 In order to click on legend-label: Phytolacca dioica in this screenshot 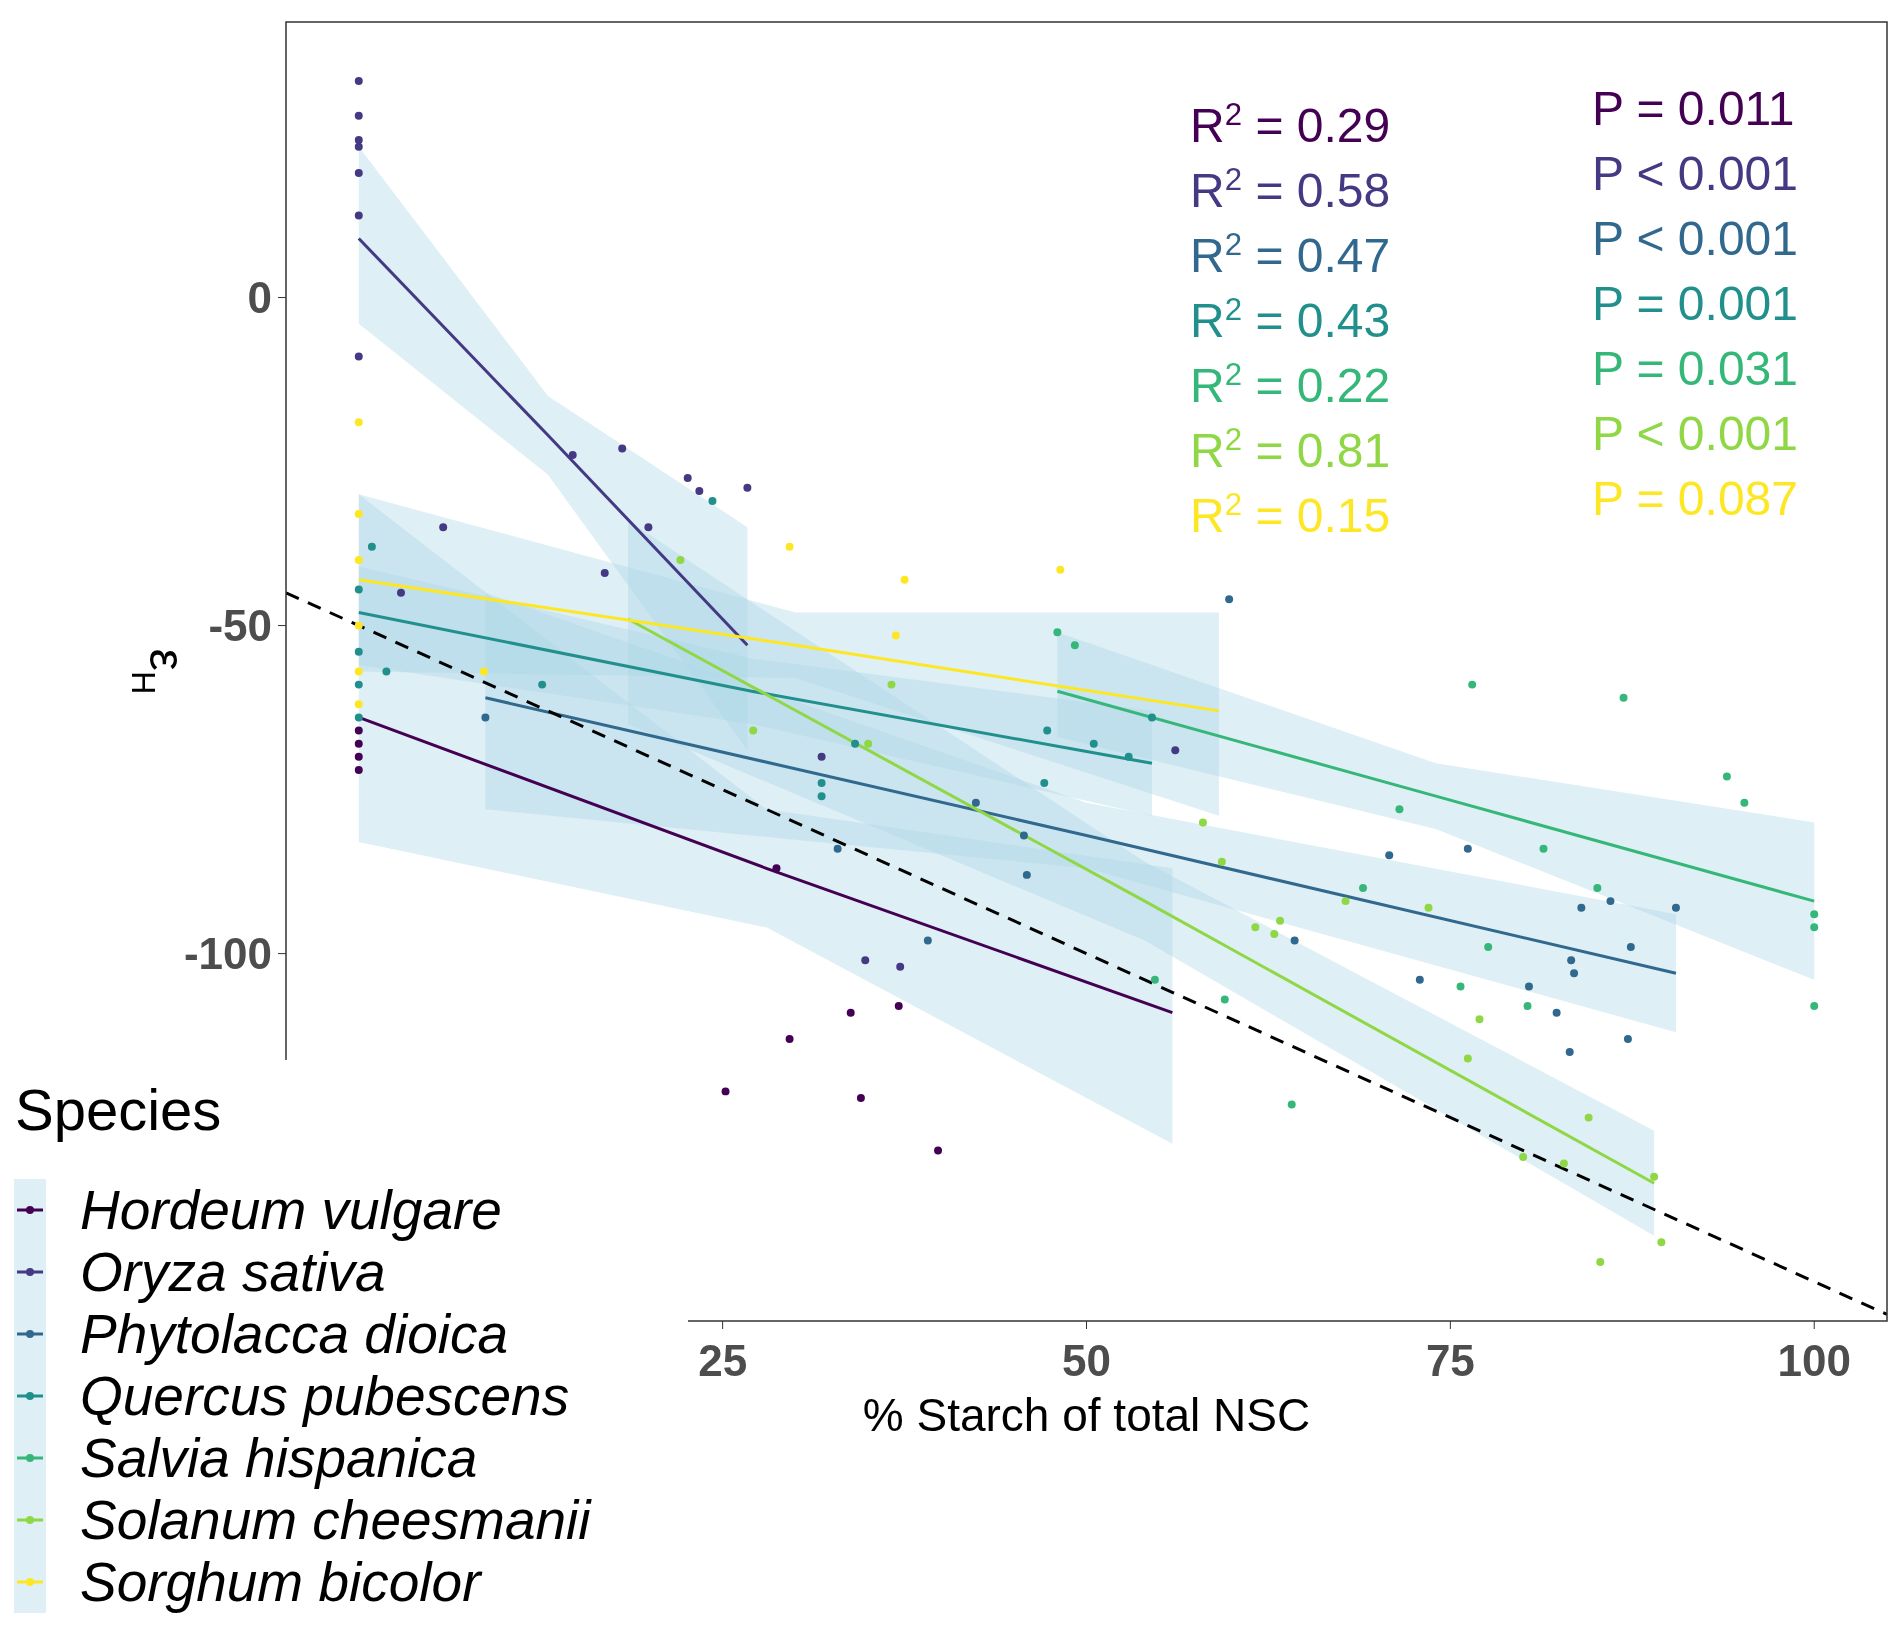, I will do `click(294, 1334)`.